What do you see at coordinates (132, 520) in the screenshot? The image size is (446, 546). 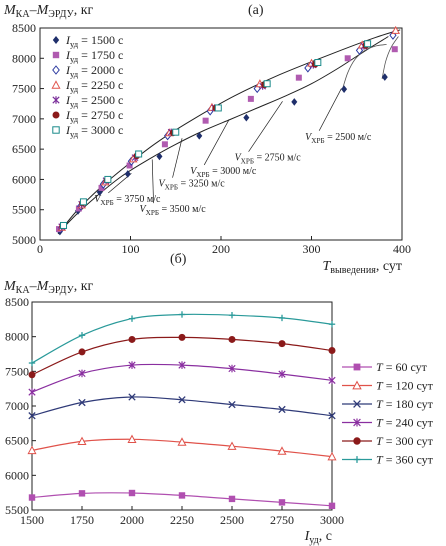 I see `panel-b-xtick-label: 2000` at bounding box center [132, 520].